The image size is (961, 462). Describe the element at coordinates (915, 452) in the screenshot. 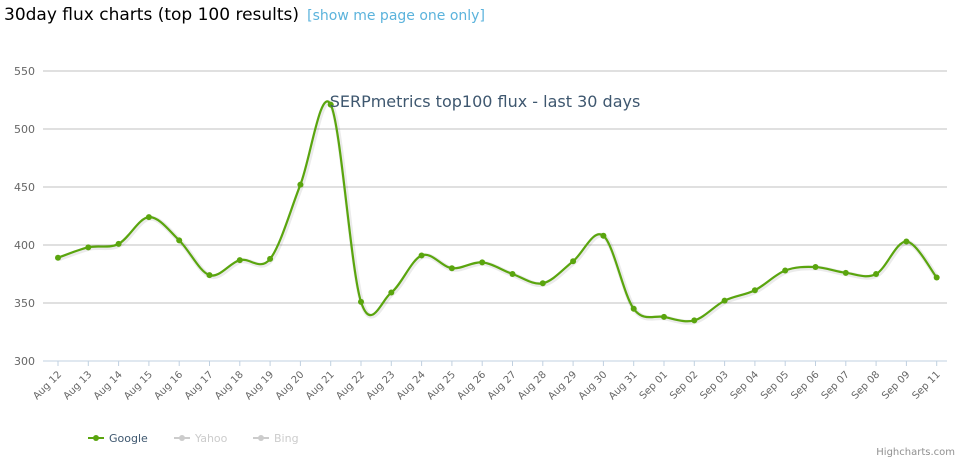

I see `credits: Highcharts.com` at that location.